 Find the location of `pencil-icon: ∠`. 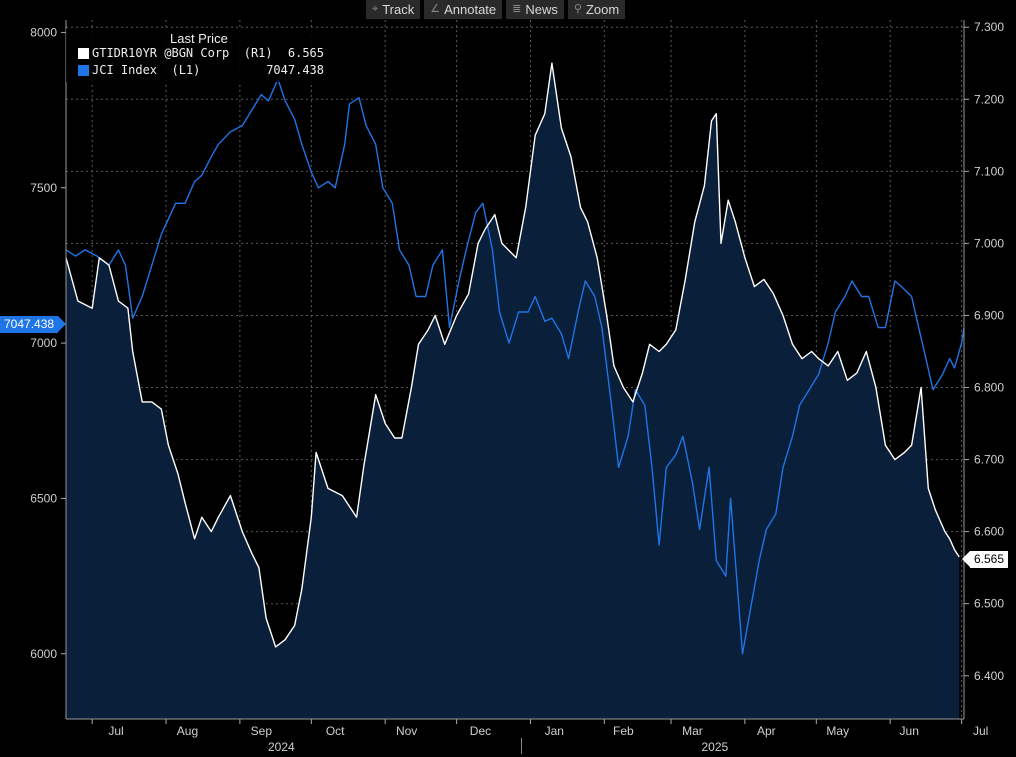

pencil-icon: ∠ is located at coordinates (435, 9).